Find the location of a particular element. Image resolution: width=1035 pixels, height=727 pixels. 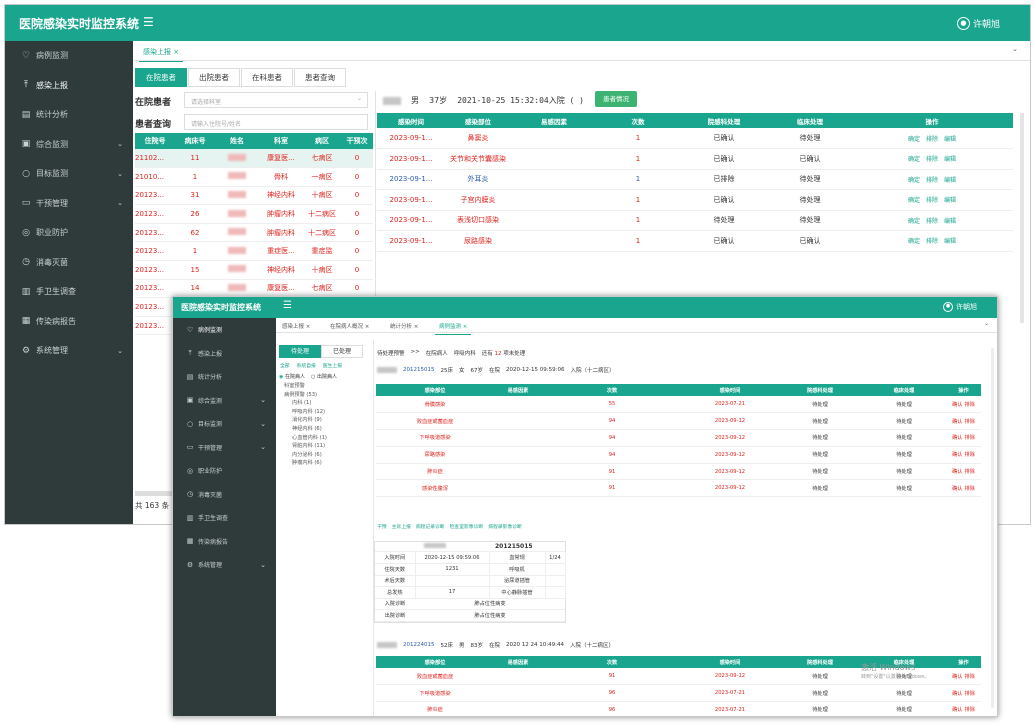

action-link: 干预 is located at coordinates (382, 527).